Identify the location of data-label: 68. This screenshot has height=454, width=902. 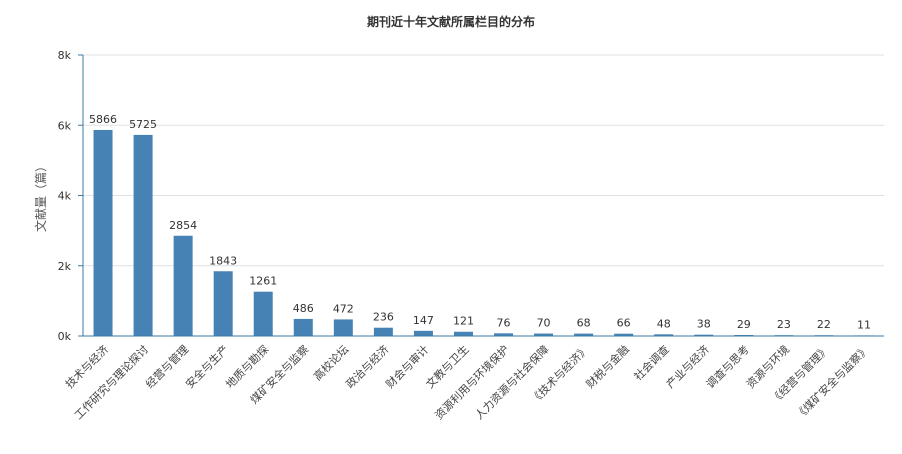
(584, 323).